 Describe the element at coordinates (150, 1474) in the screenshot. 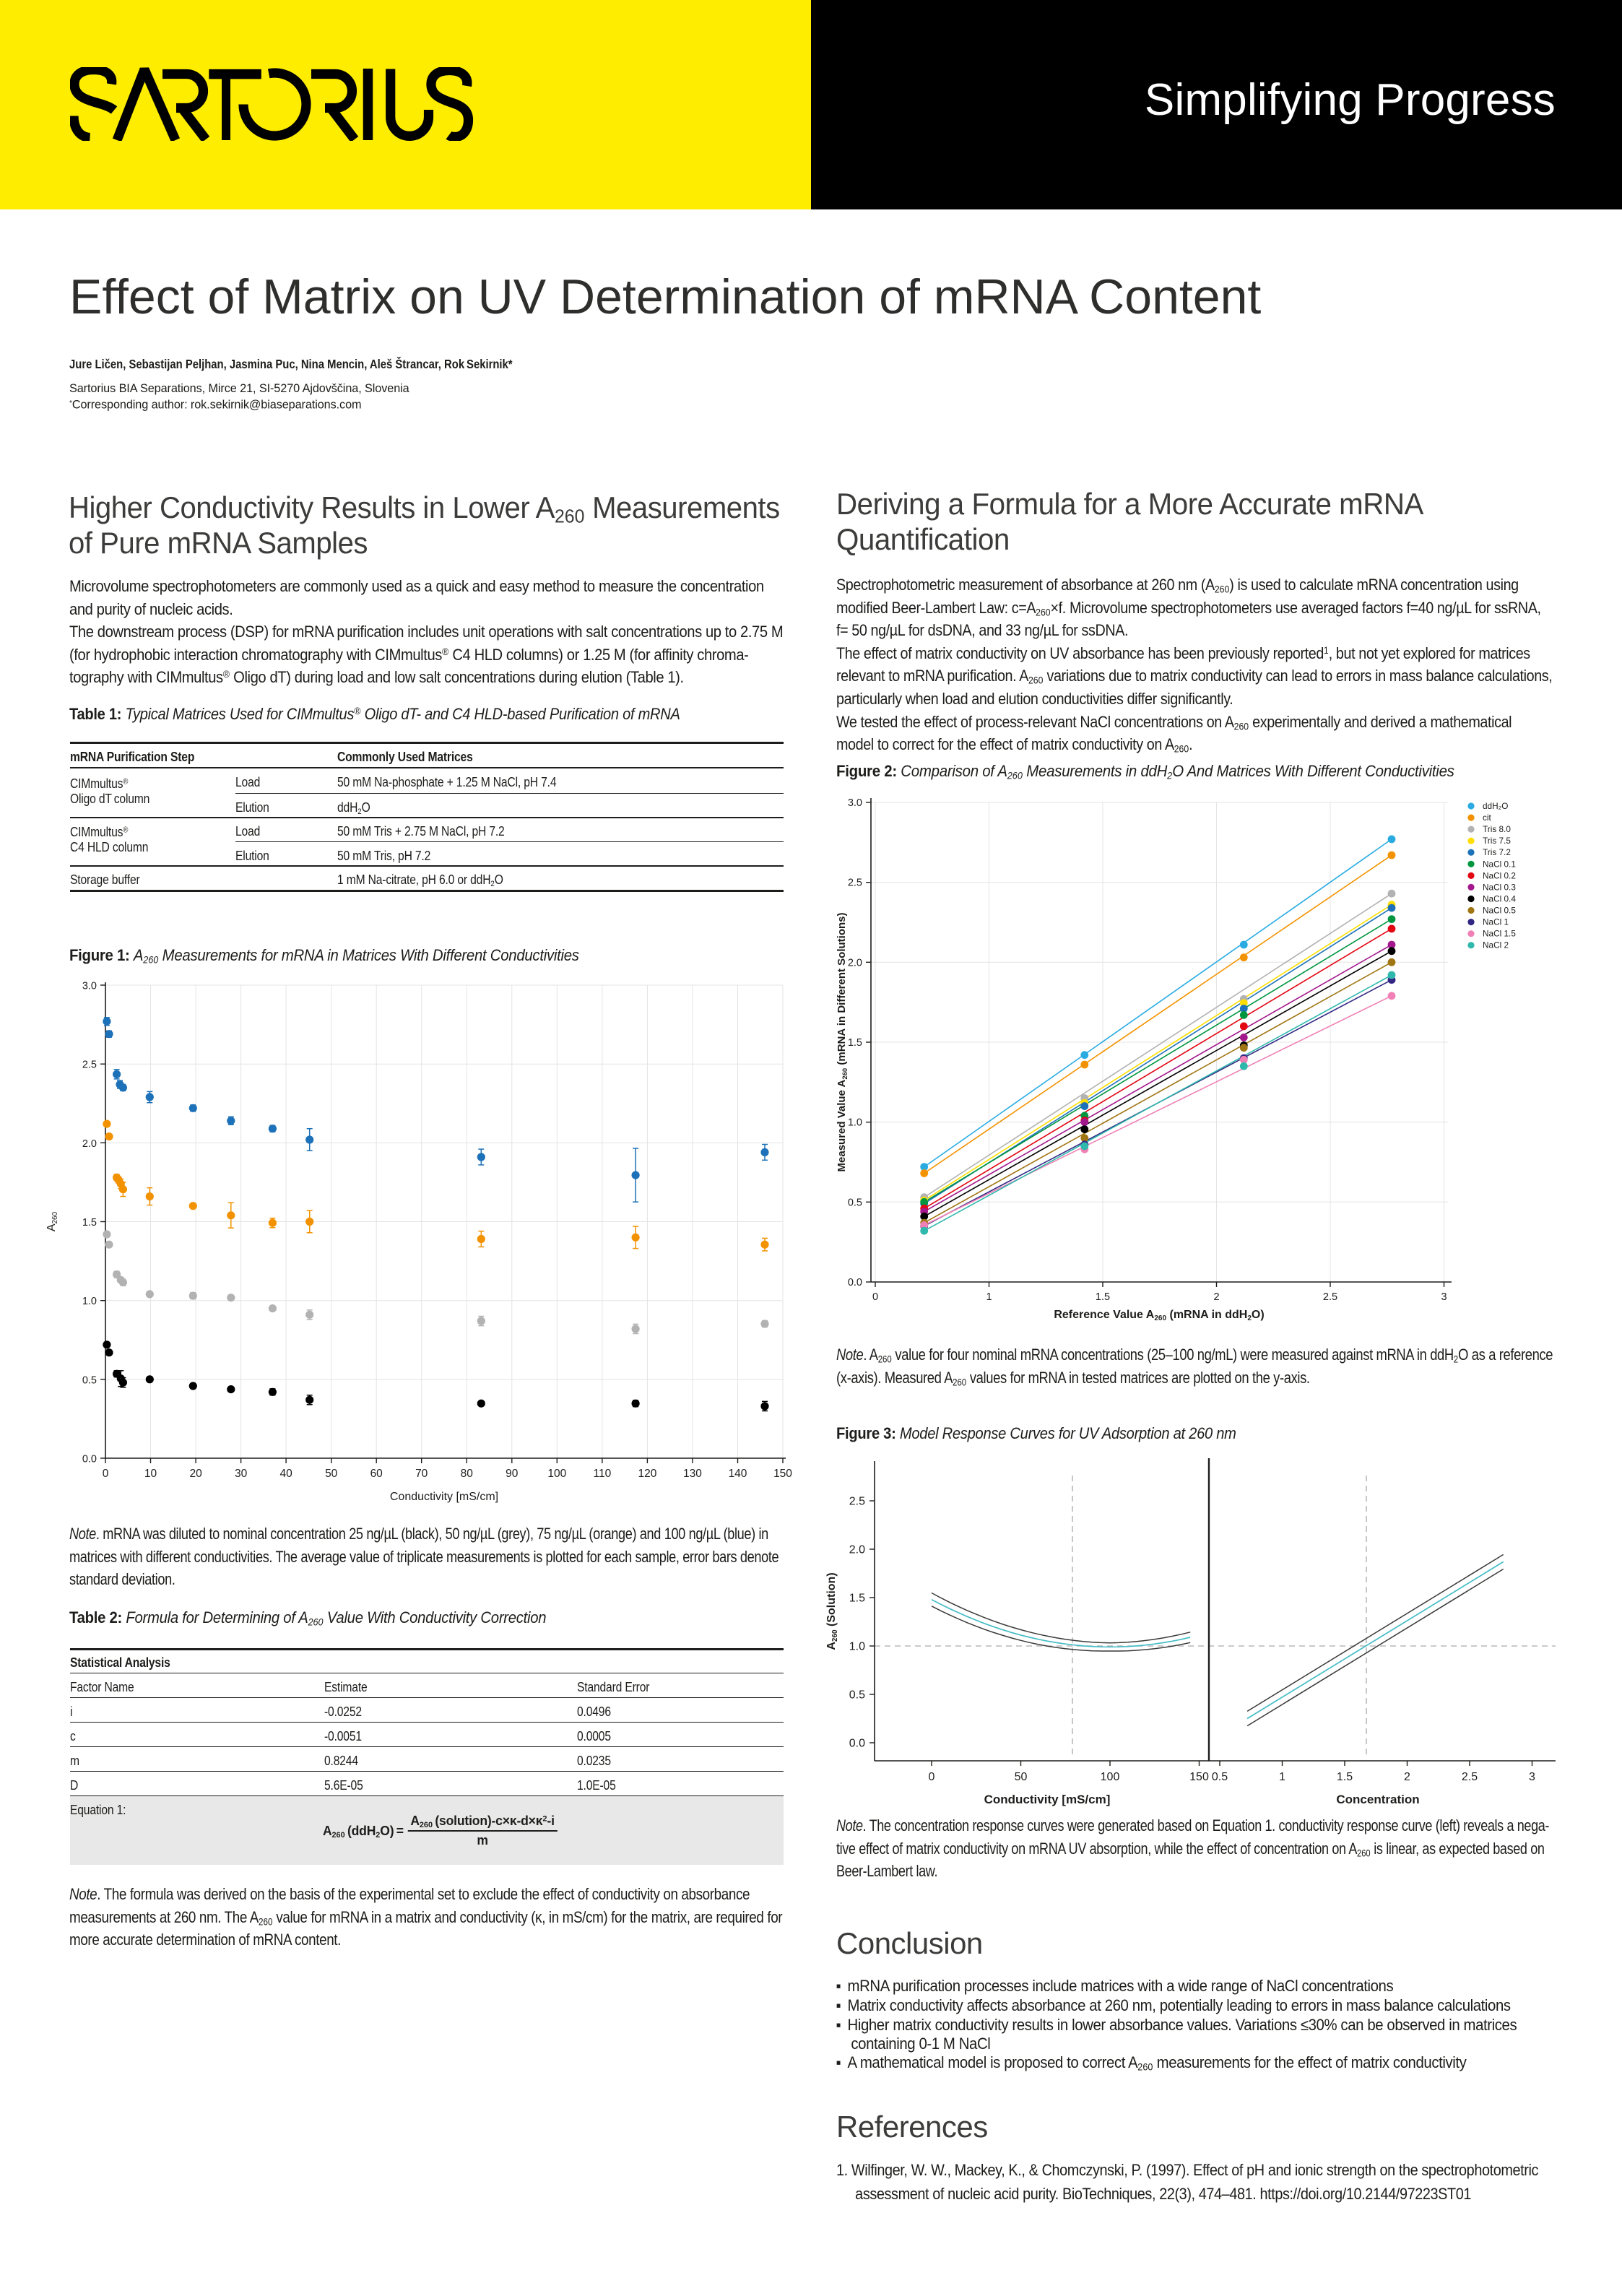

I see `svg-text: 10` at that location.